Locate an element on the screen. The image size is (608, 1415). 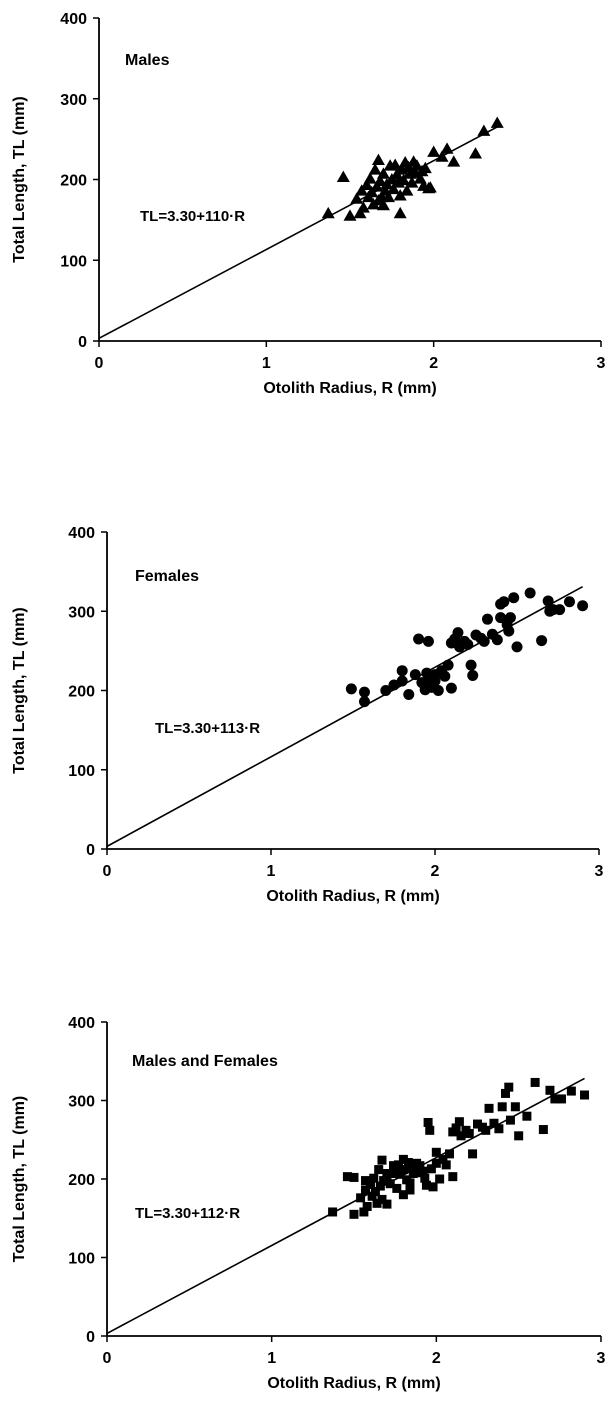
panel-label: Females is located at coordinates (167, 576).